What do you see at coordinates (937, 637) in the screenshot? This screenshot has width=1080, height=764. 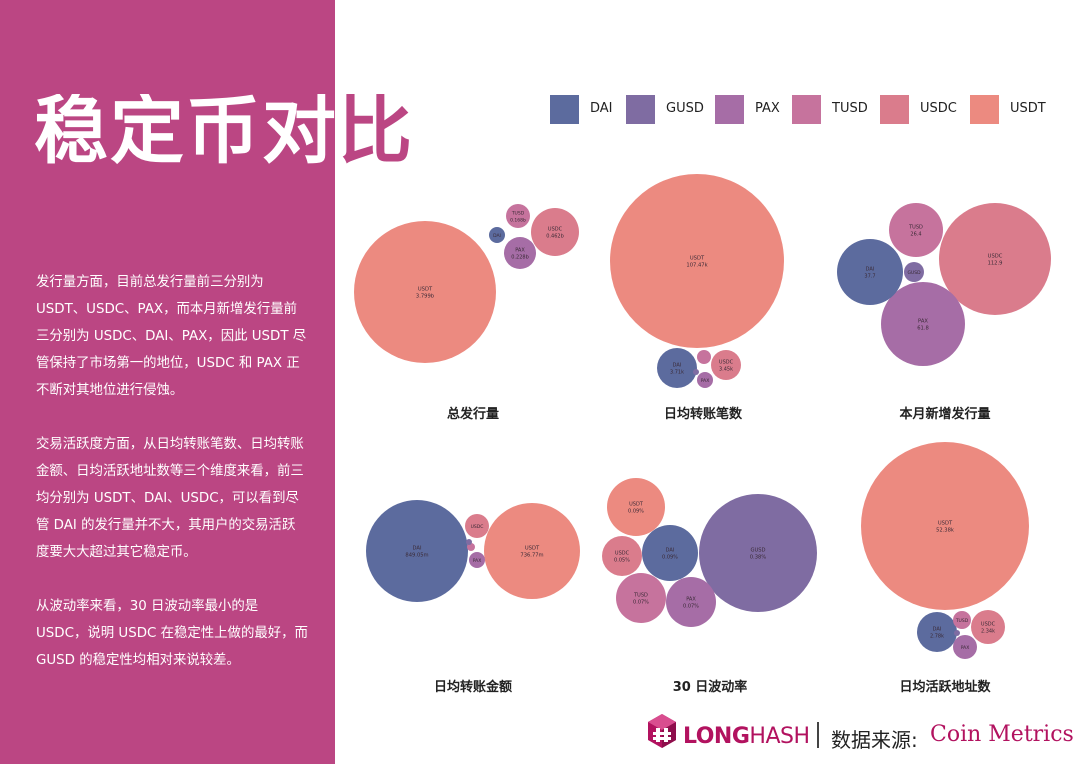 I see `bubble-value-dai: 2.78k` at bounding box center [937, 637].